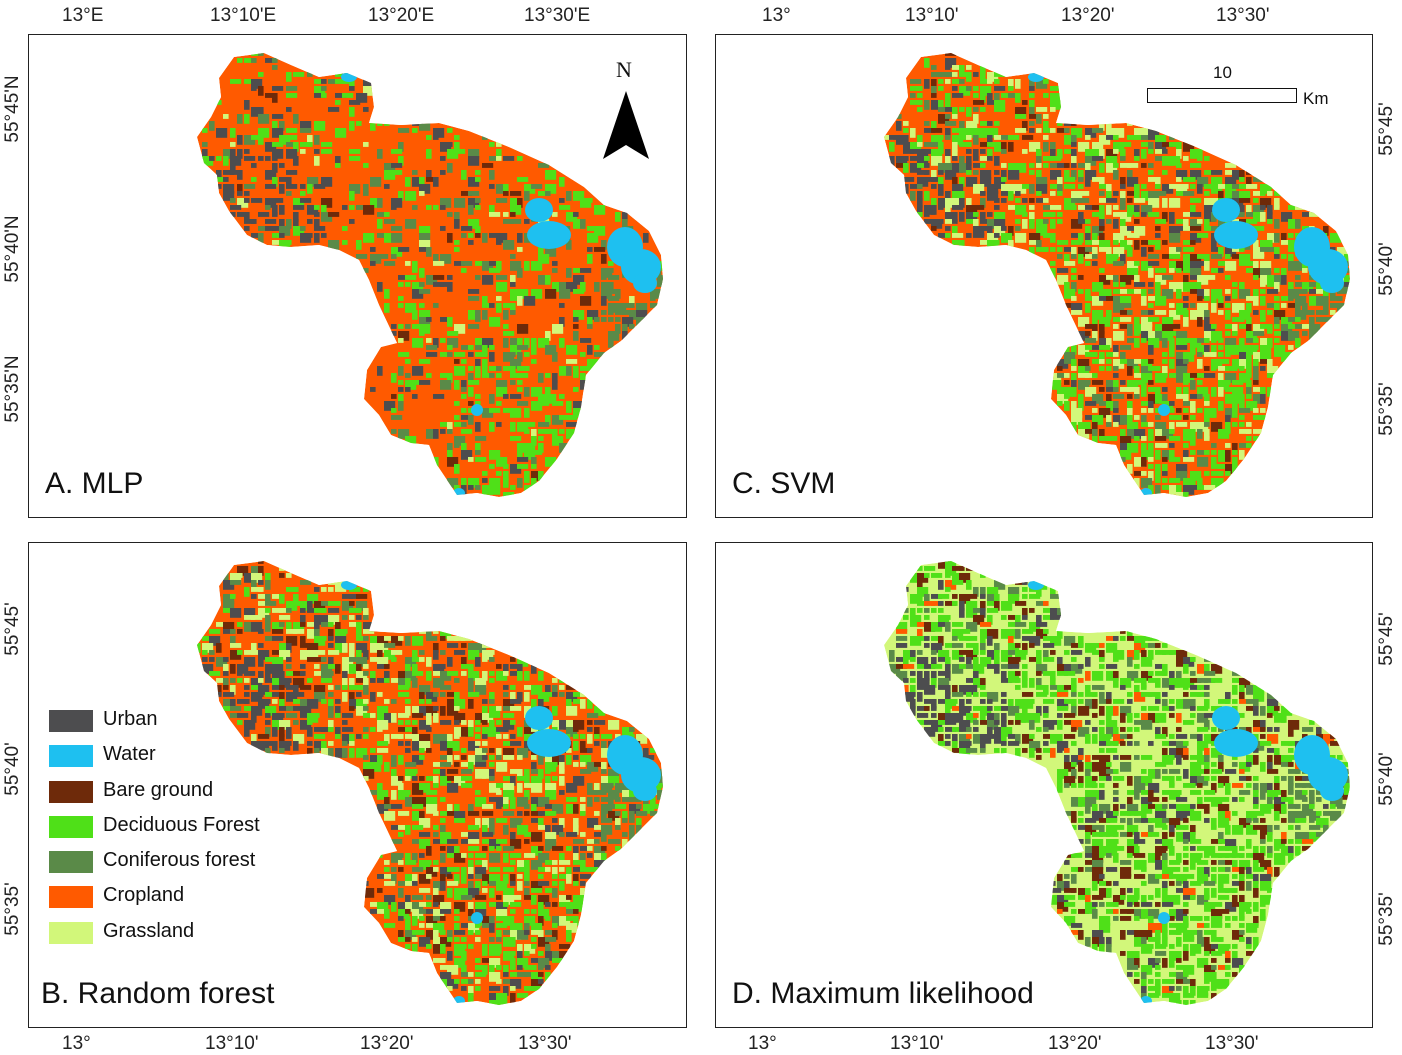  What do you see at coordinates (83, 15) in the screenshot?
I see `tick-a-top: 13°E` at bounding box center [83, 15].